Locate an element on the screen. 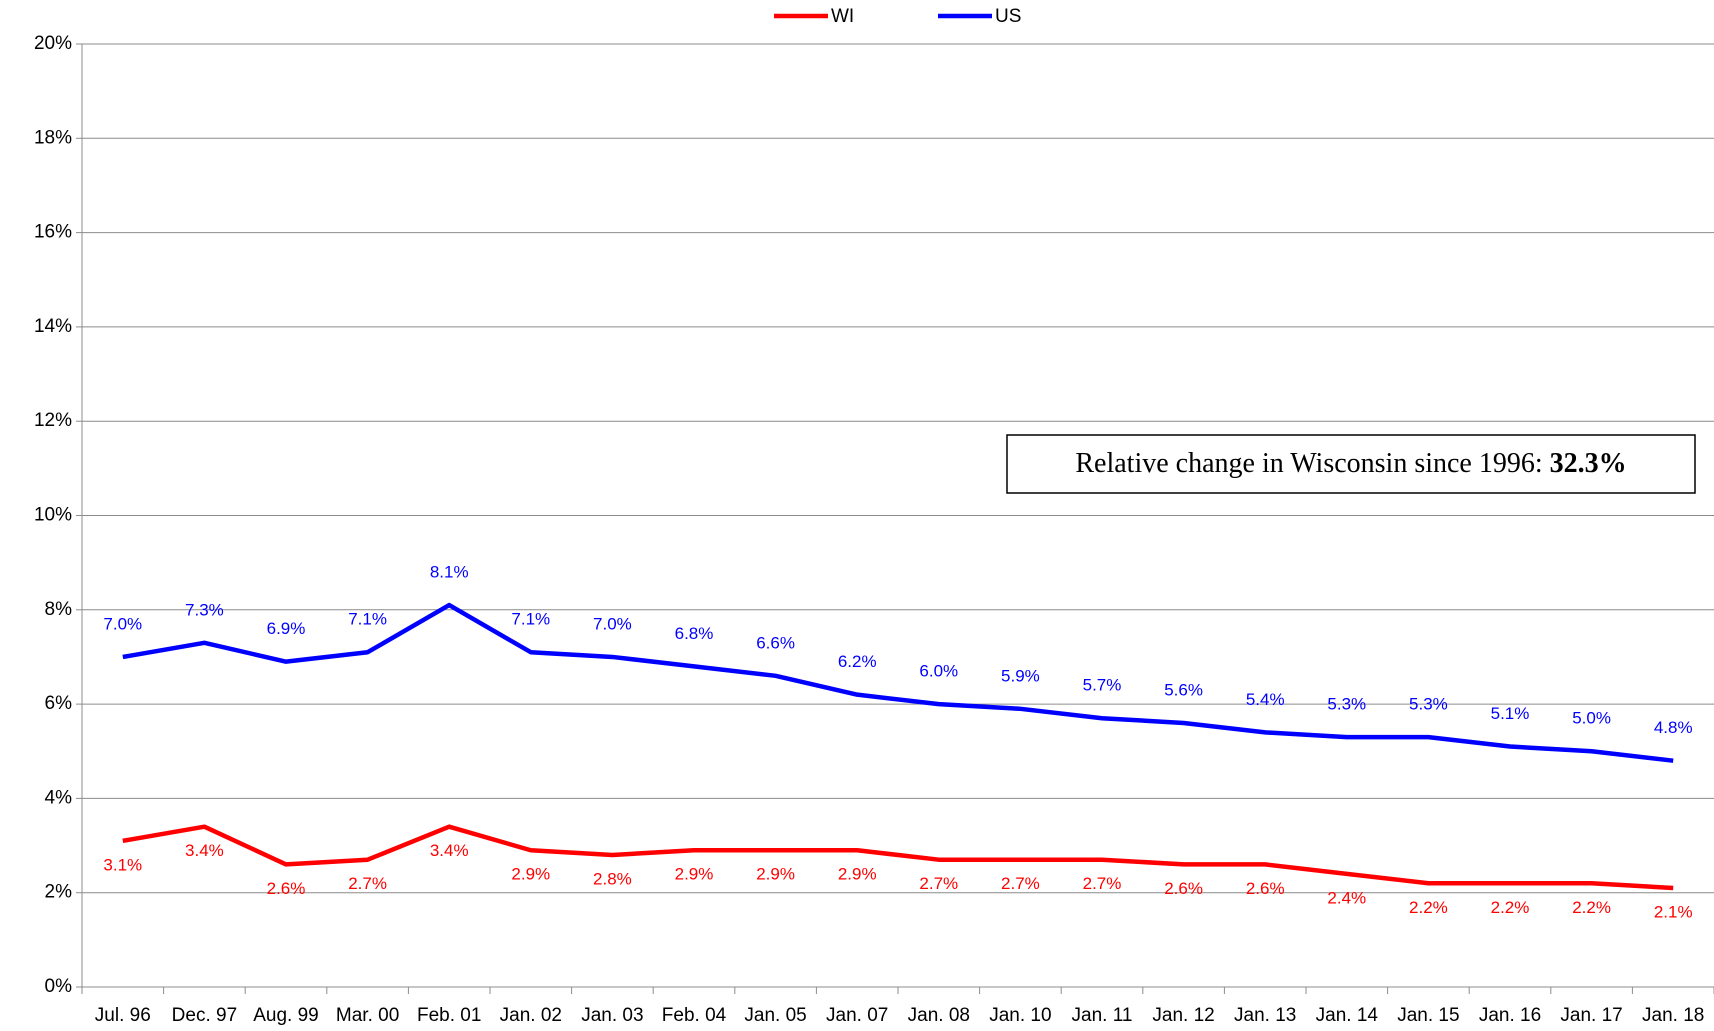 This screenshot has width=1714, height=1031. x-tick-label: Jan. 18 is located at coordinates (1673, 1015).